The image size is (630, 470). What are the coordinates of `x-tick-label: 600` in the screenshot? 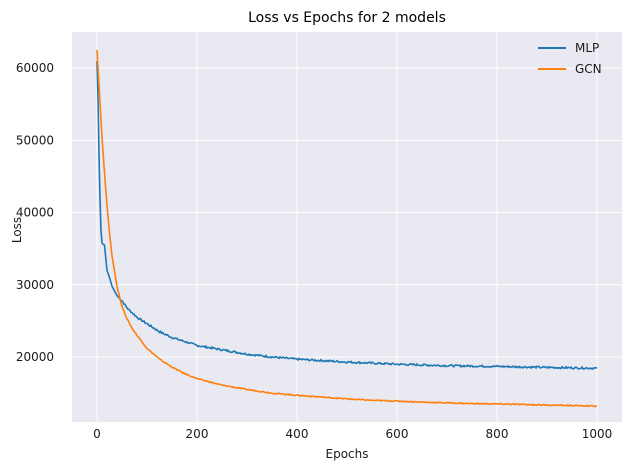 It's located at (397, 434).